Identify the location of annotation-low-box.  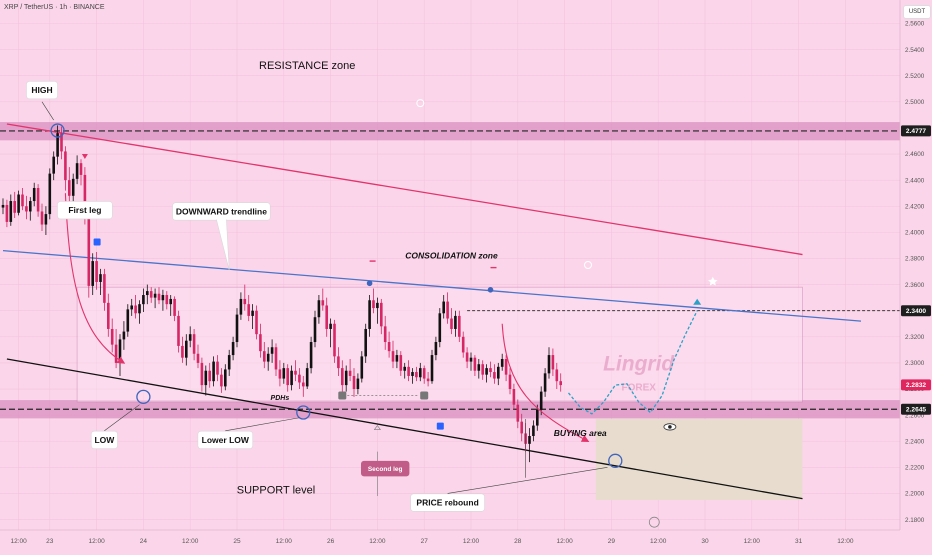
(104, 439).